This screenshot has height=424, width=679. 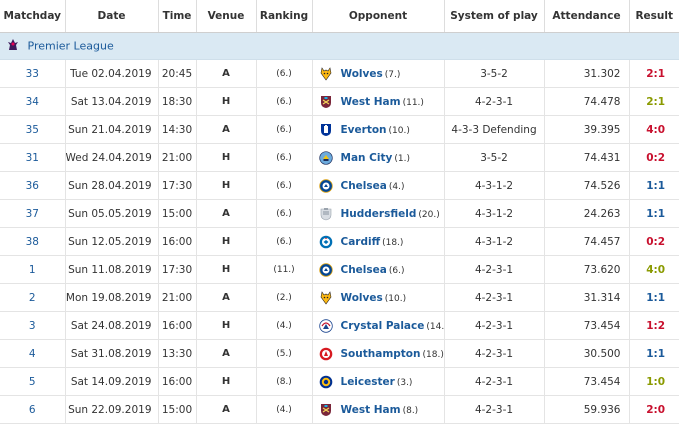 I want to click on club-ranking: (11.), so click(x=284, y=269).